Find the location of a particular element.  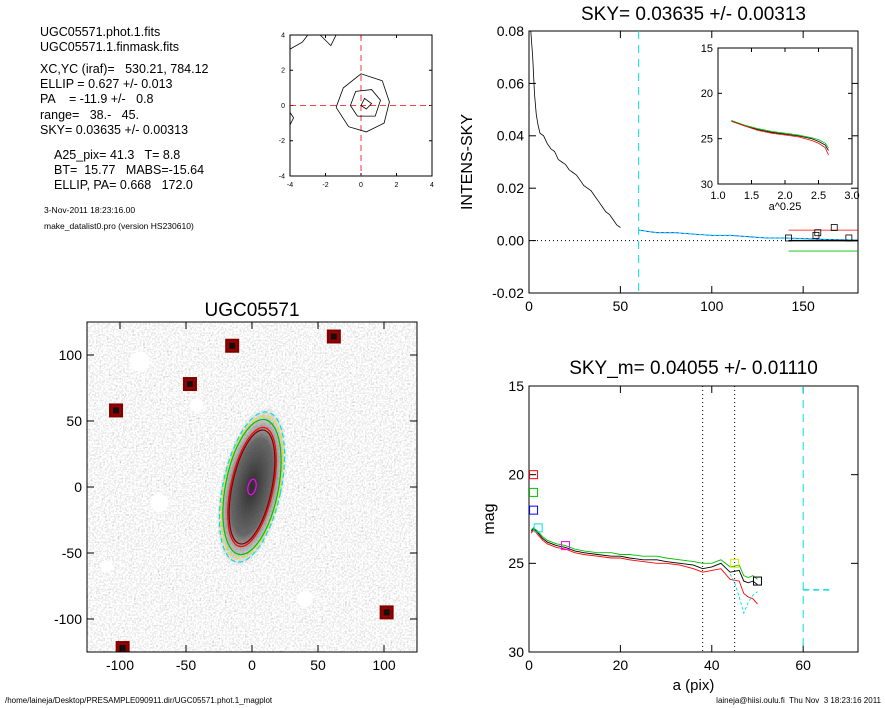

contour-ytick-label: -2 is located at coordinates (282, 141).